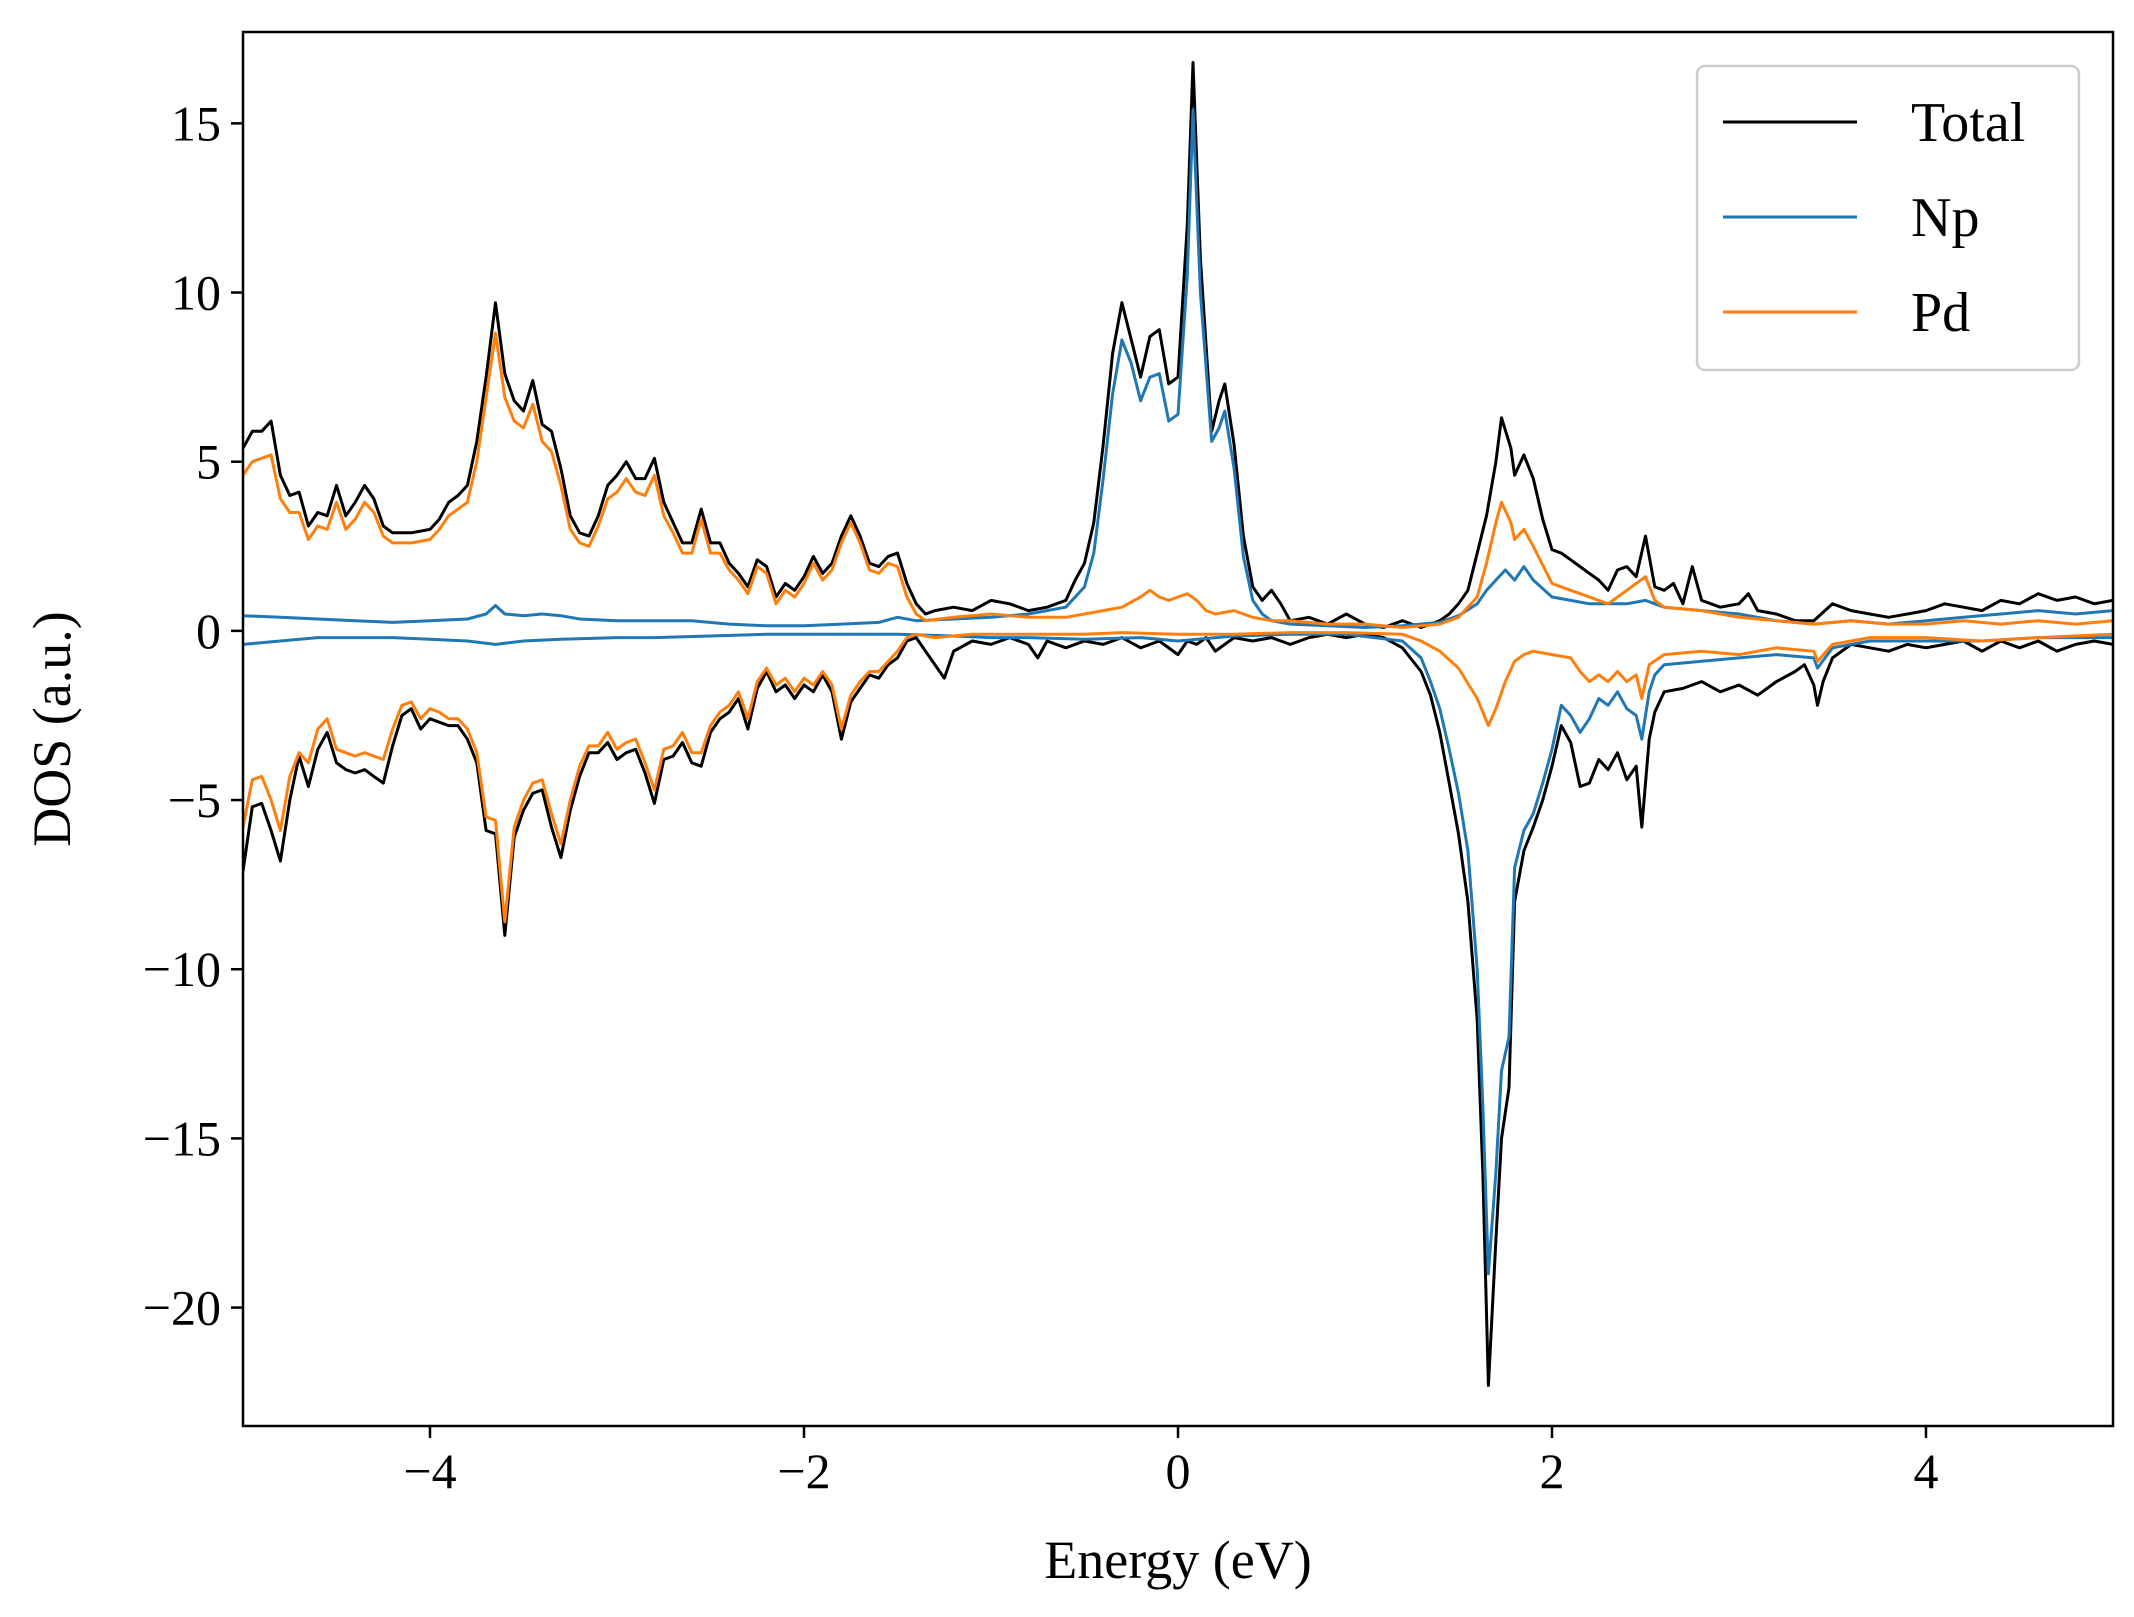 The image size is (2134, 1617). What do you see at coordinates (194, 800) in the screenshot?
I see `y-tick-label: −5` at bounding box center [194, 800].